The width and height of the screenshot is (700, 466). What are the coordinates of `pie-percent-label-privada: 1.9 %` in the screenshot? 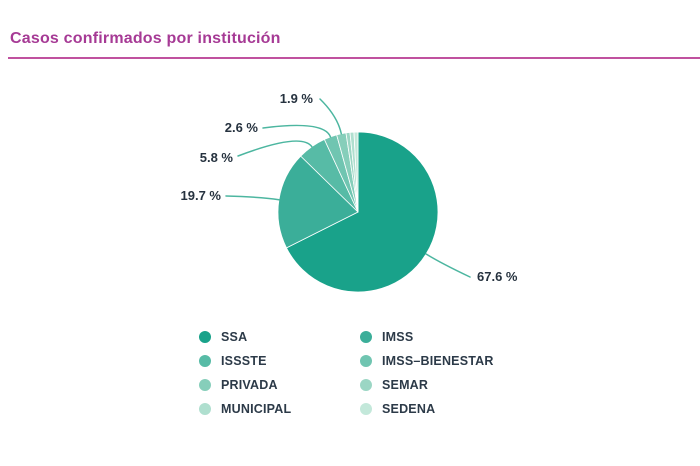 It's located at (296, 98).